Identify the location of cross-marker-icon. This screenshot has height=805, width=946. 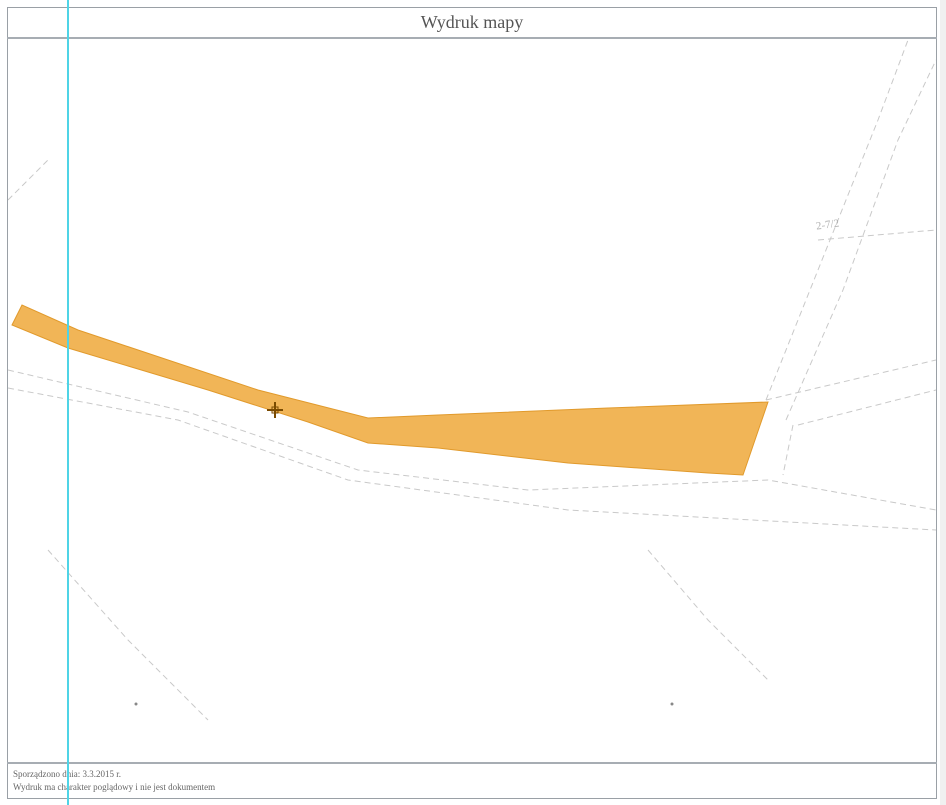
(275, 410).